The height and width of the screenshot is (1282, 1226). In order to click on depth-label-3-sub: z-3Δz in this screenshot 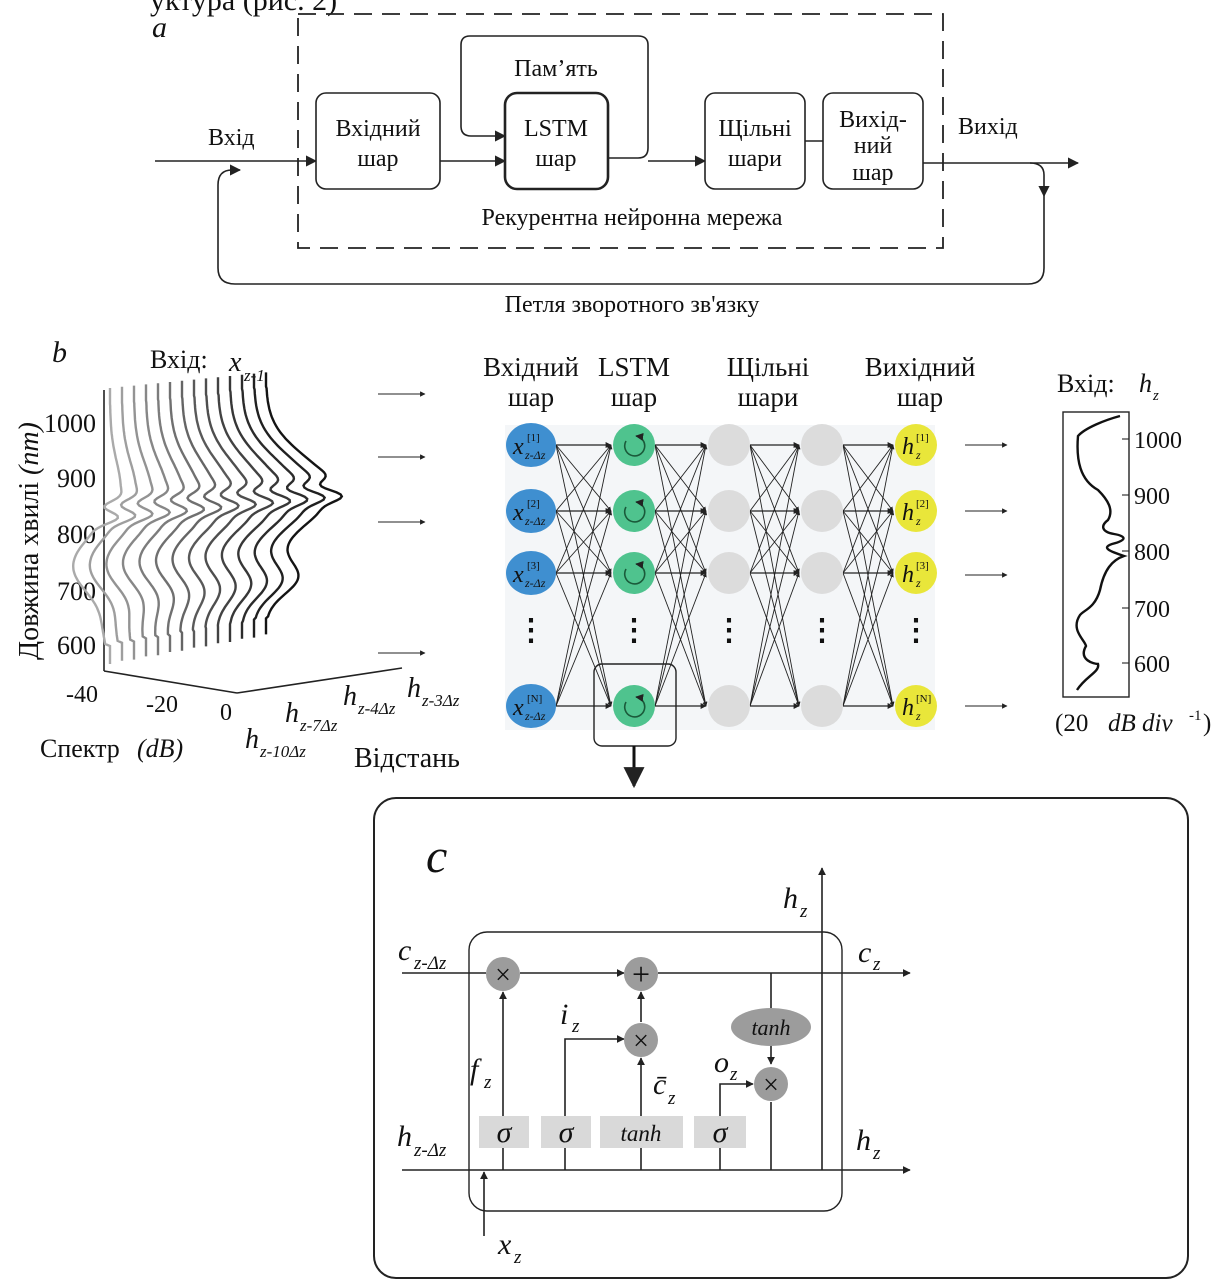, I will do `click(440, 700)`.